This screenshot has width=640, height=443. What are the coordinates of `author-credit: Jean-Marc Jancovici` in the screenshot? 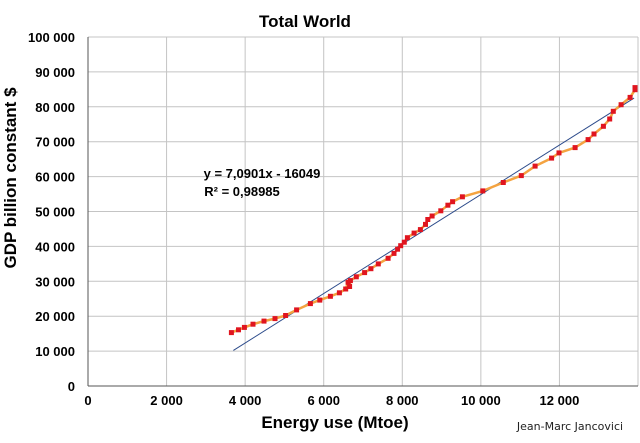 It's located at (569, 426).